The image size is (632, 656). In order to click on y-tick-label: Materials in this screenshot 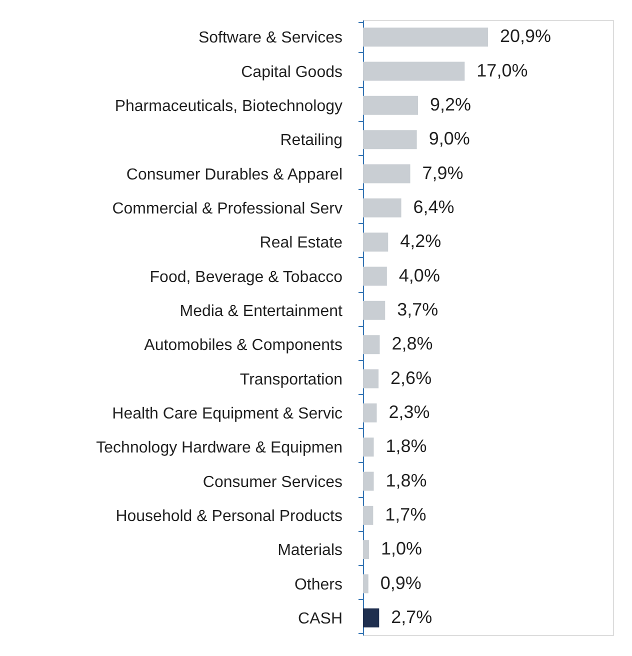, I will do `click(310, 551)`.